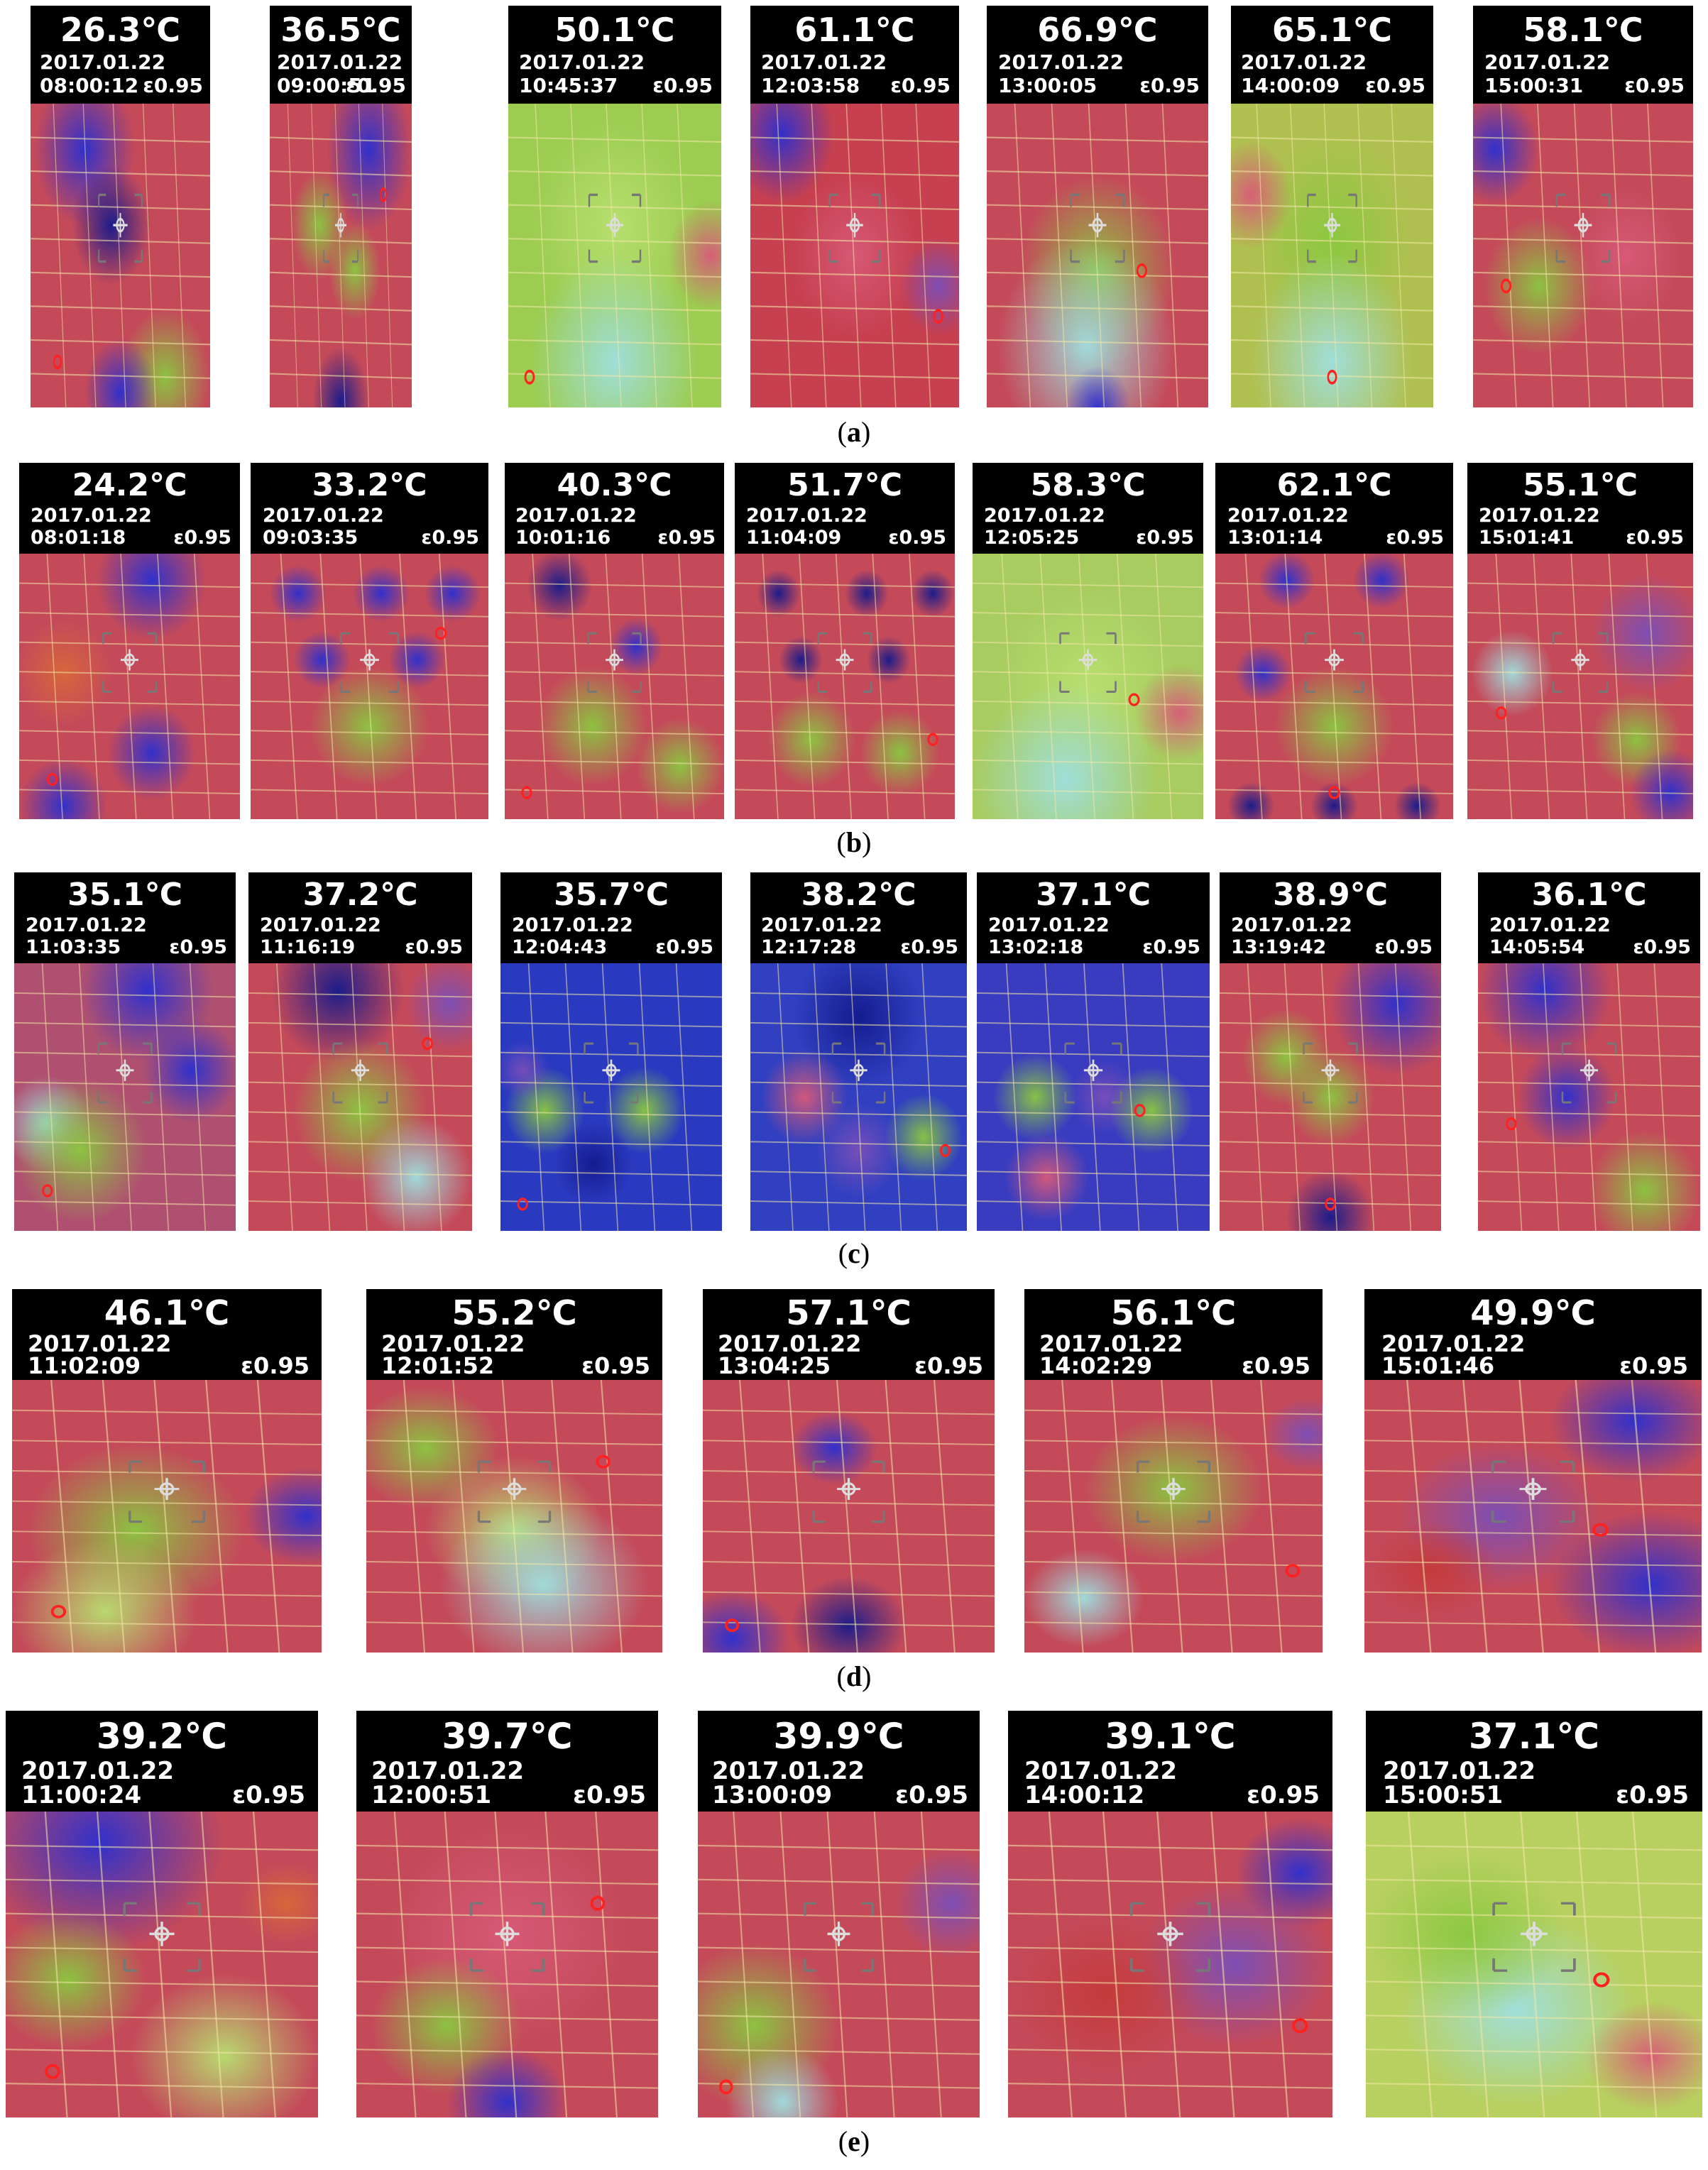 Image resolution: width=1708 pixels, height=2170 pixels. I want to click on temperature-reading: 36.1℃, so click(1589, 895).